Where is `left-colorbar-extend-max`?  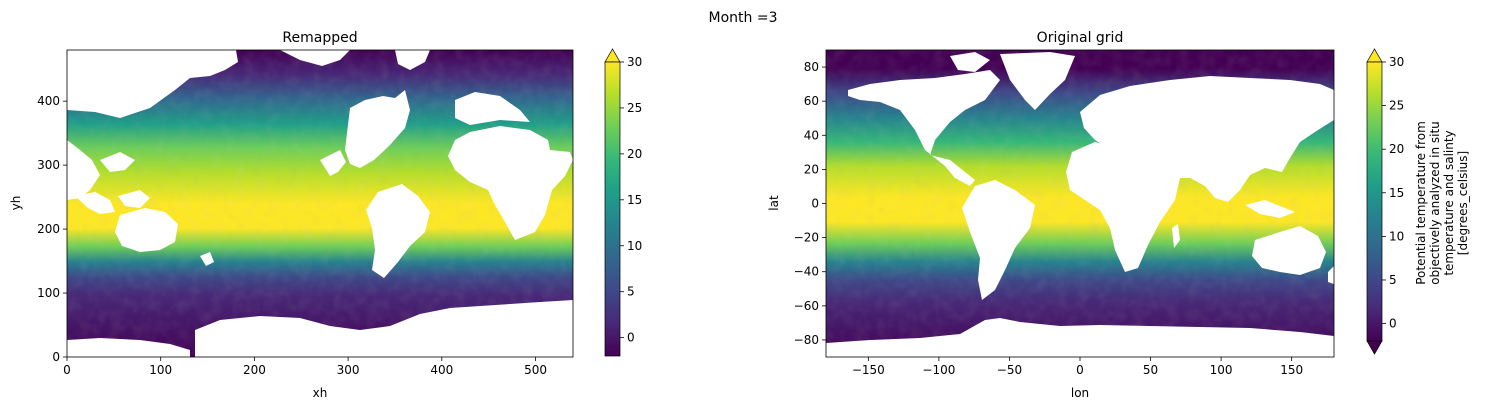 left-colorbar-extend-max is located at coordinates (612, 55).